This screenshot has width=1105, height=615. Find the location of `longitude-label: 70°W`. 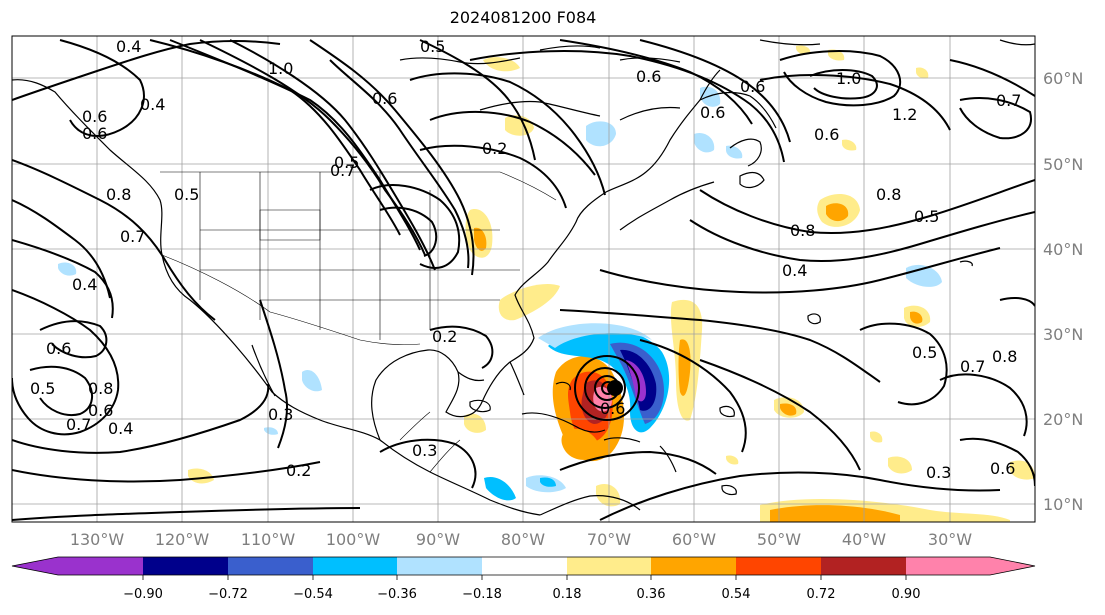

longitude-label: 70°W is located at coordinates (609, 539).